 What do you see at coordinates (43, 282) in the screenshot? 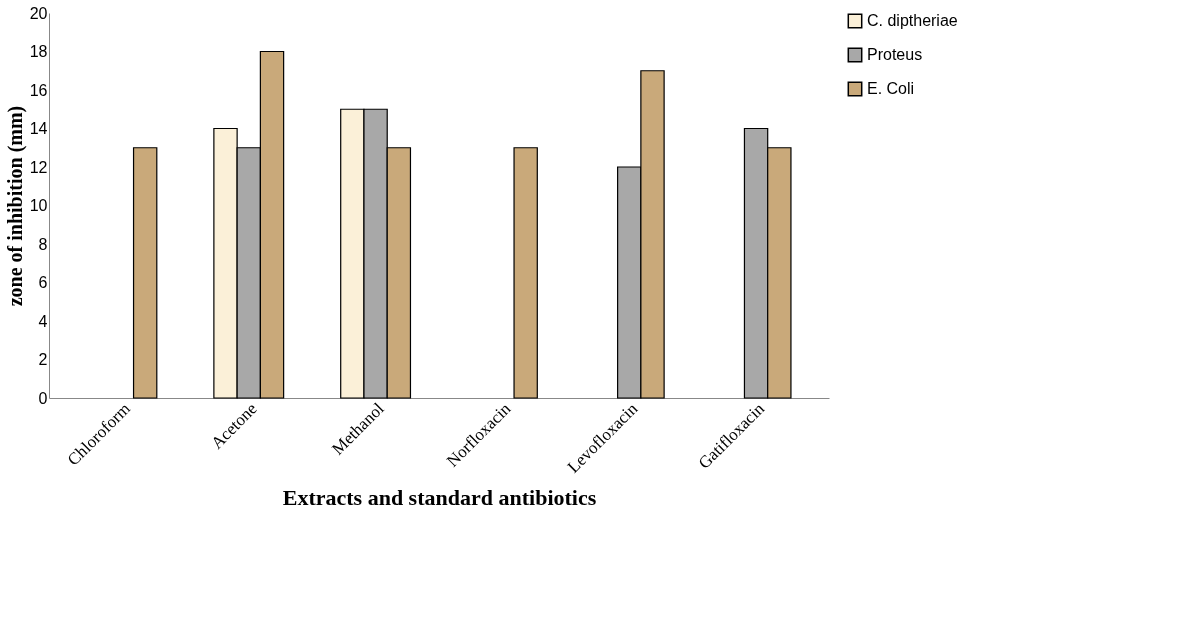
I see `y-tick-label: 6` at bounding box center [43, 282].